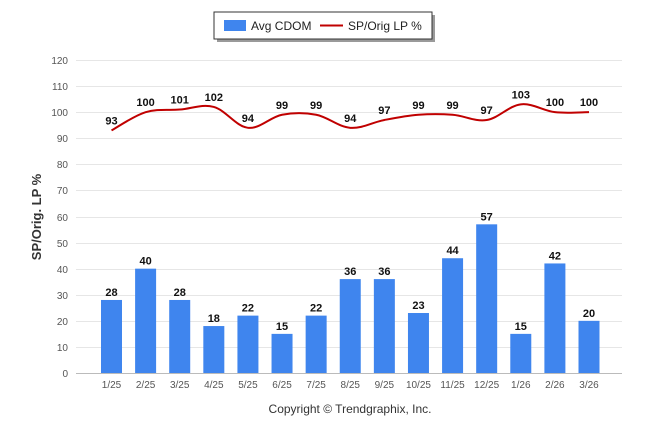 The width and height of the screenshot is (646, 434). I want to click on bar-data-label: 40, so click(145, 262).